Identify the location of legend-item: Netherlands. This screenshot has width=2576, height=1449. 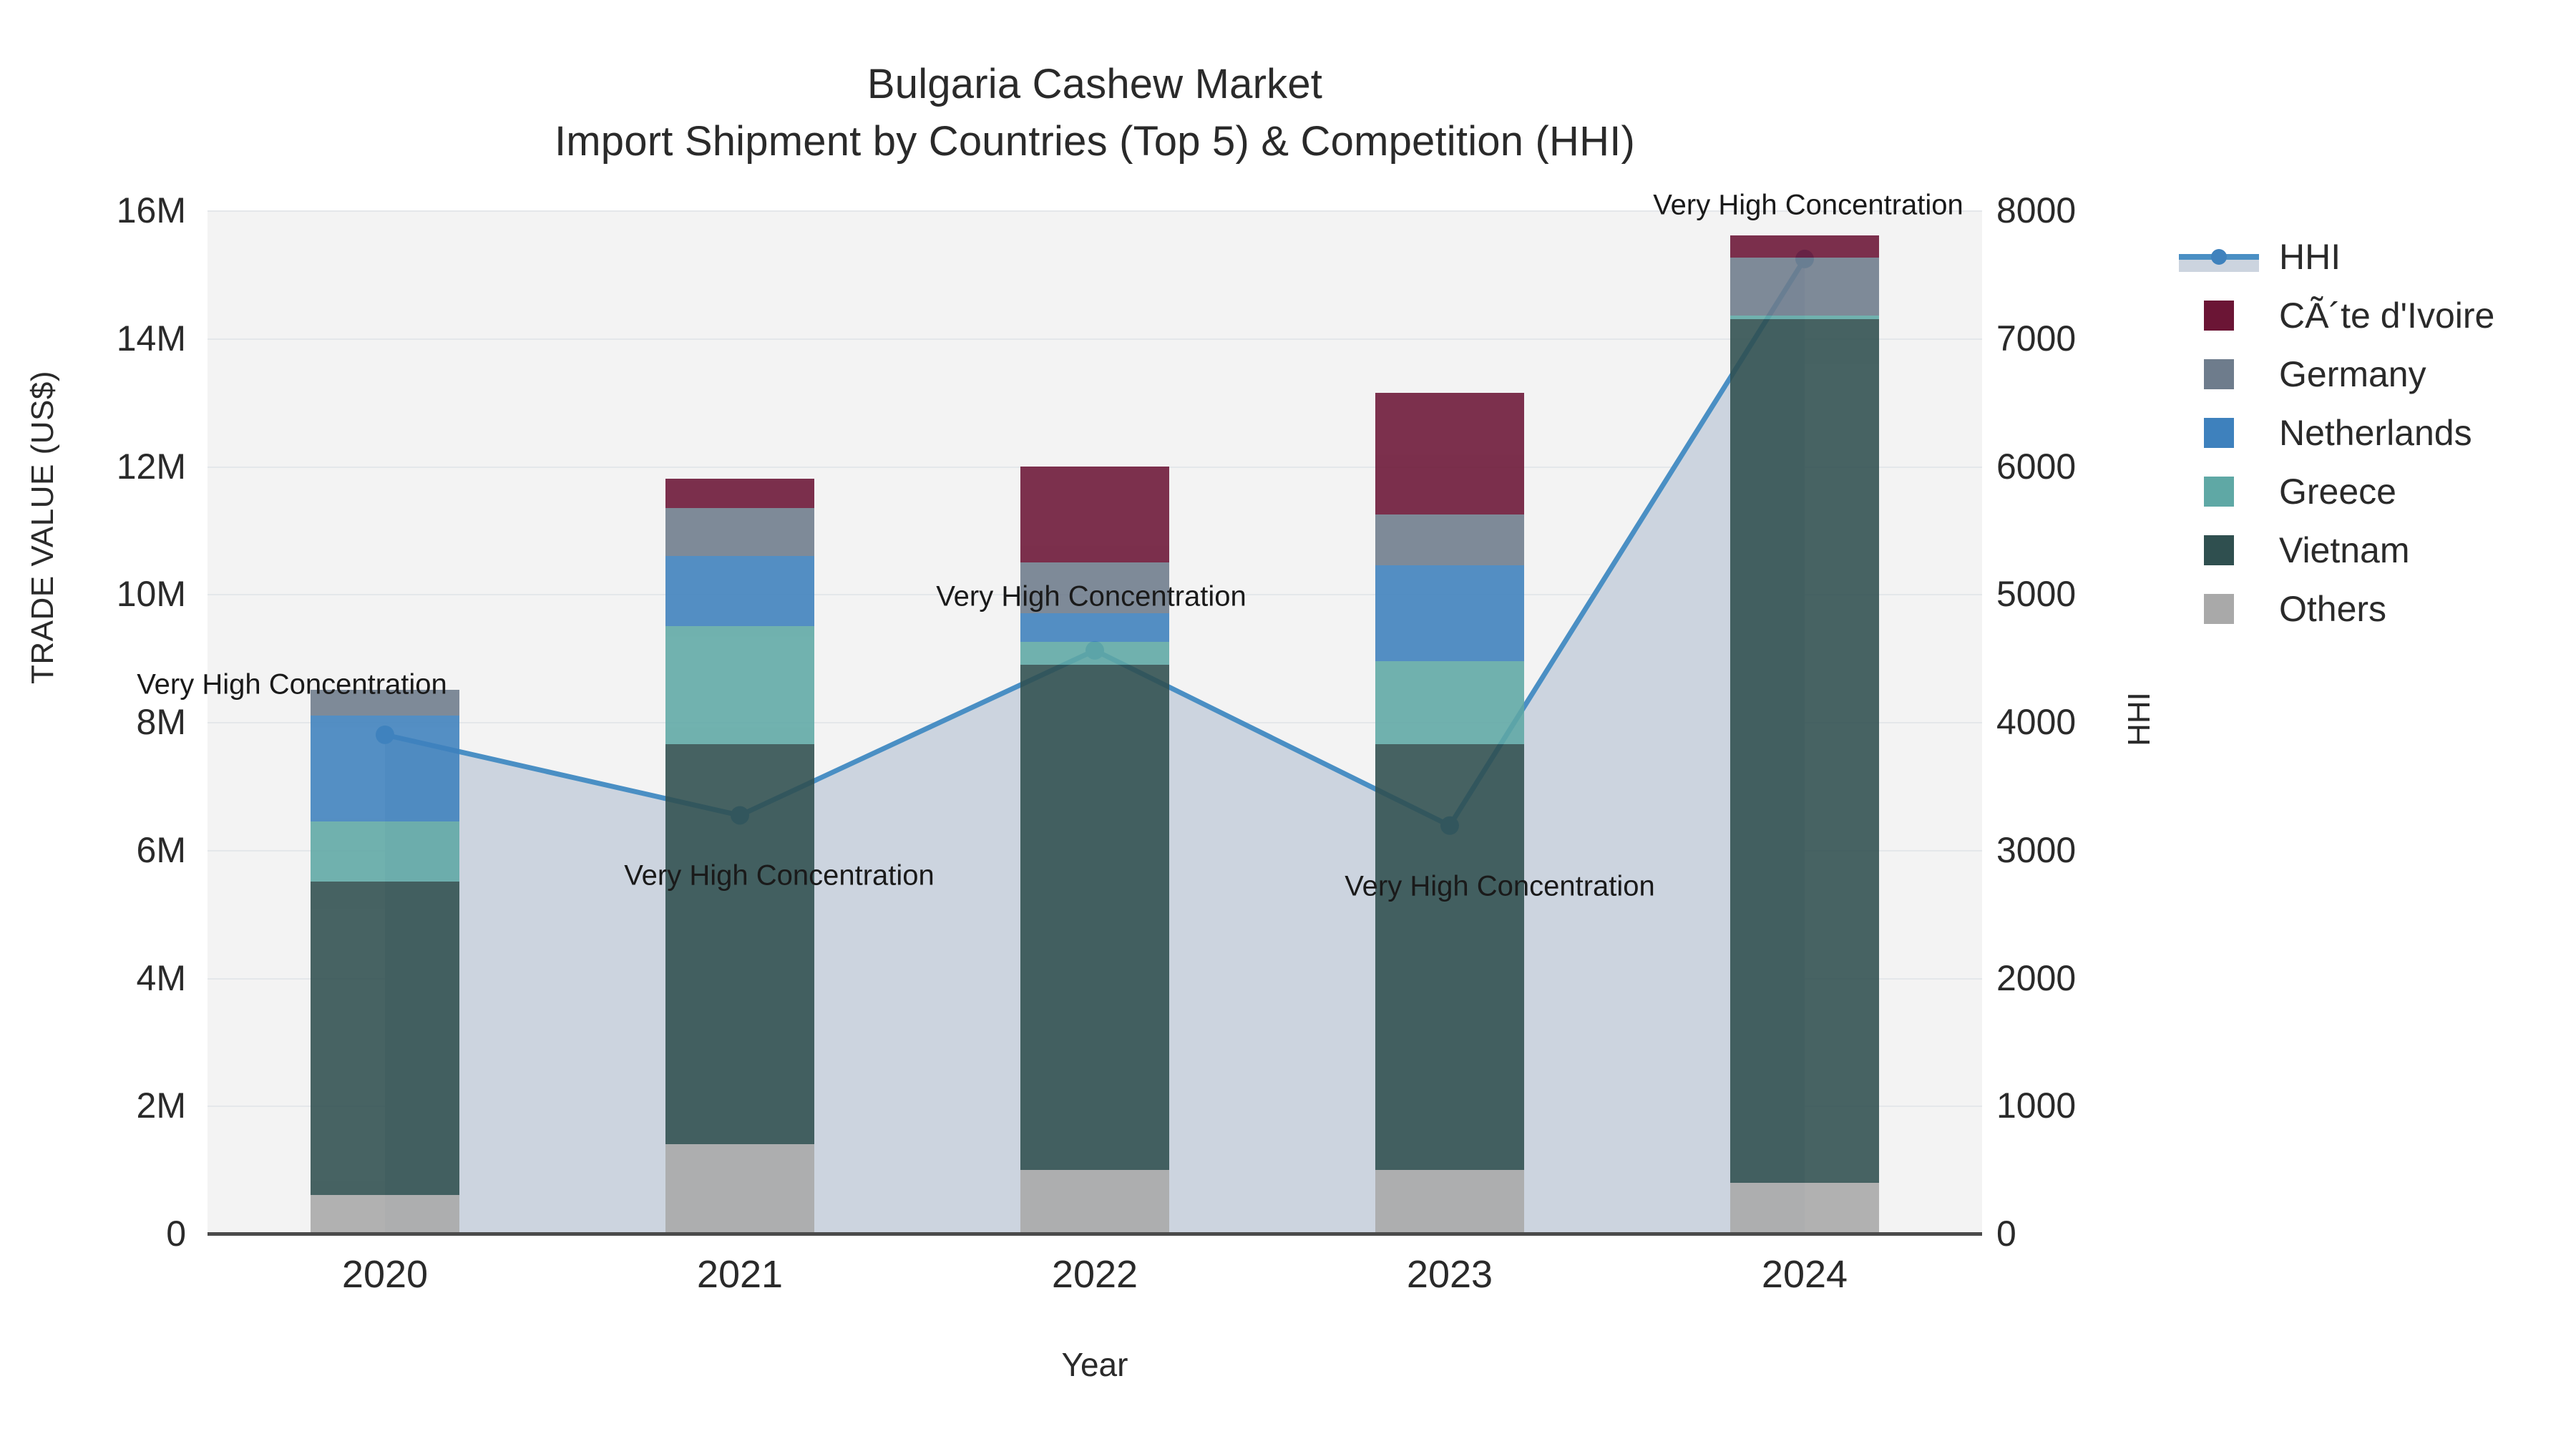
(2336, 433).